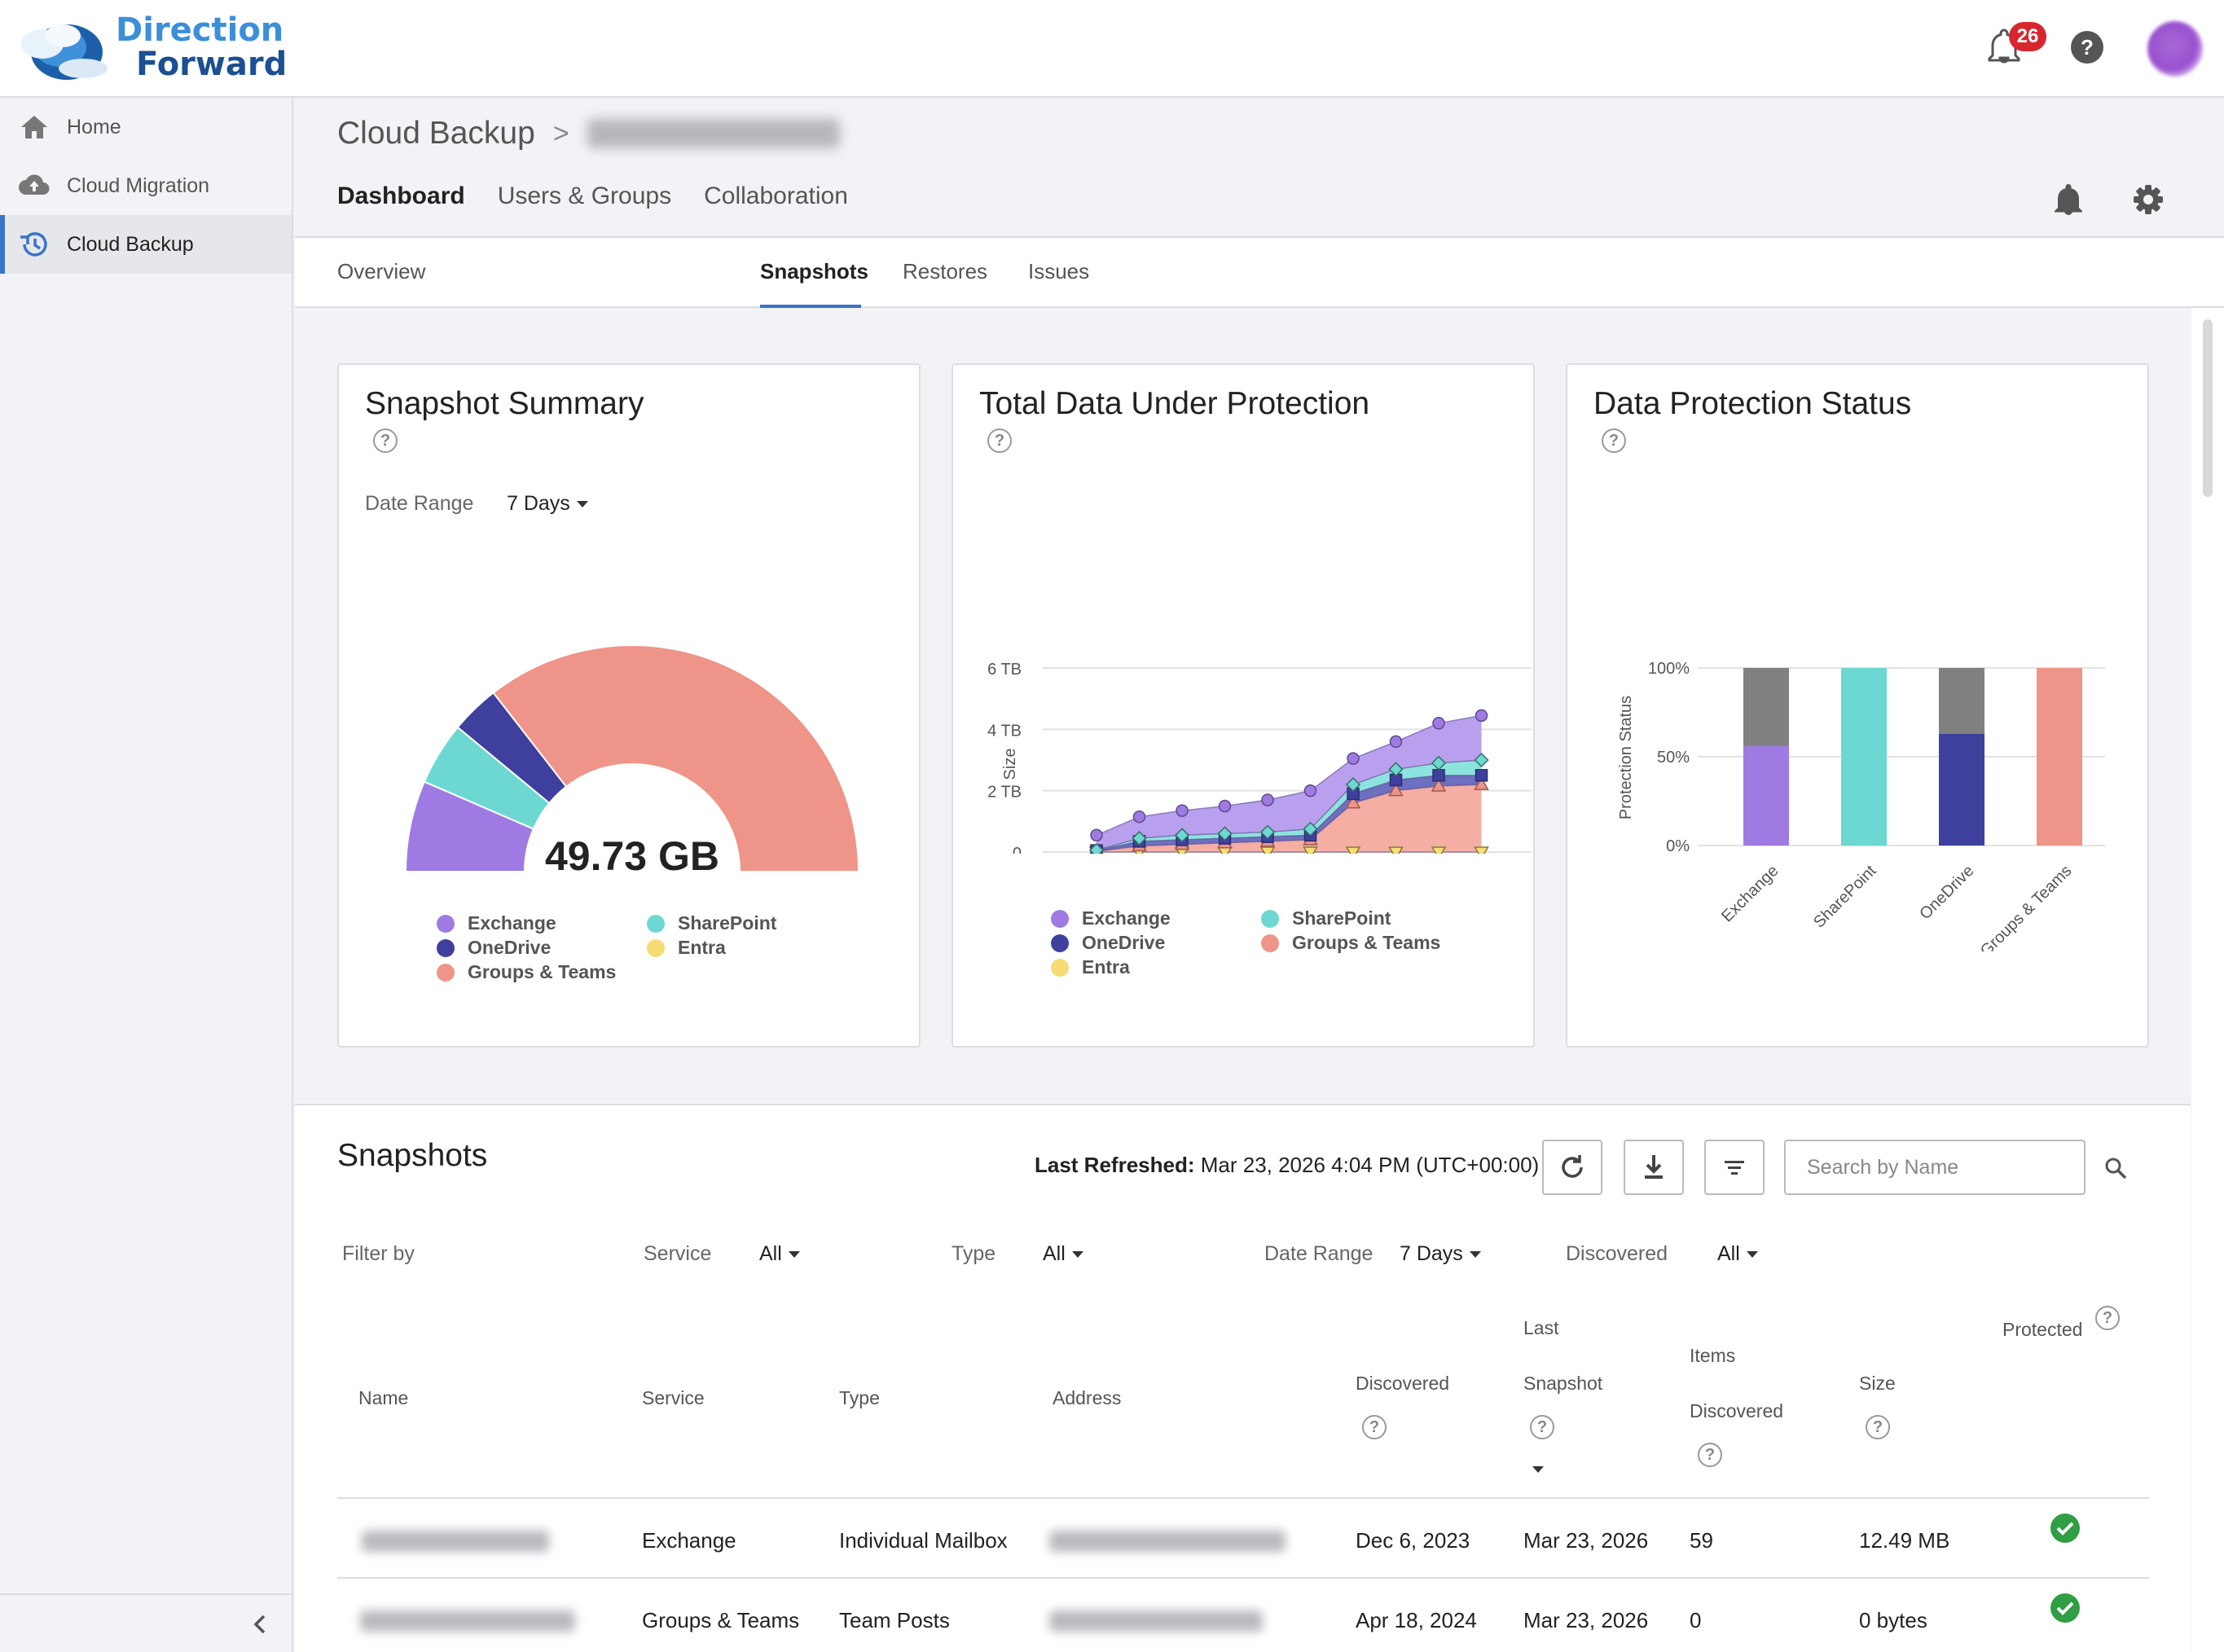 The image size is (2224, 1652). Describe the element at coordinates (1115, 1165) in the screenshot. I see `last-refreshed-label: Last Refreshed:` at that location.